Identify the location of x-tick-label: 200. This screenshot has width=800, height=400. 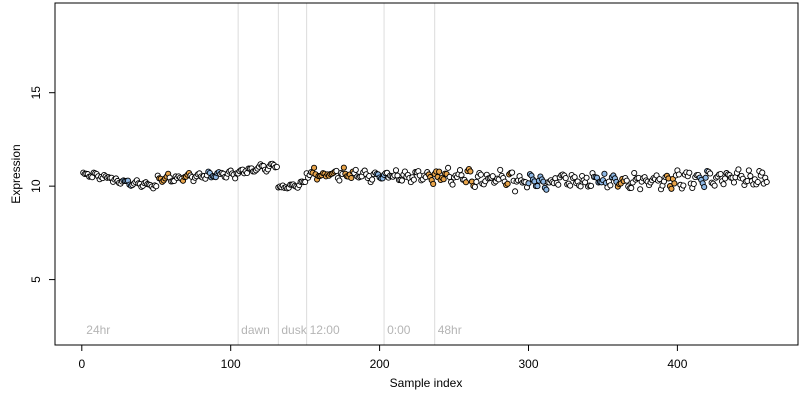
(380, 364).